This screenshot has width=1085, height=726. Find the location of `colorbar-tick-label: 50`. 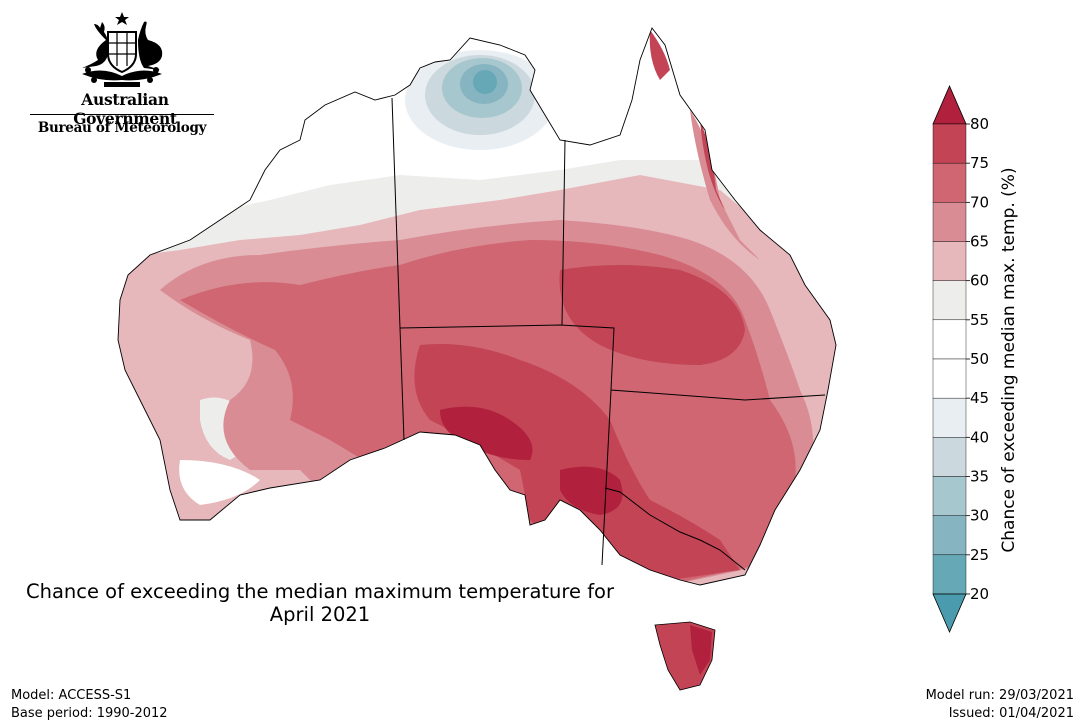

colorbar-tick-label: 50 is located at coordinates (979, 359).